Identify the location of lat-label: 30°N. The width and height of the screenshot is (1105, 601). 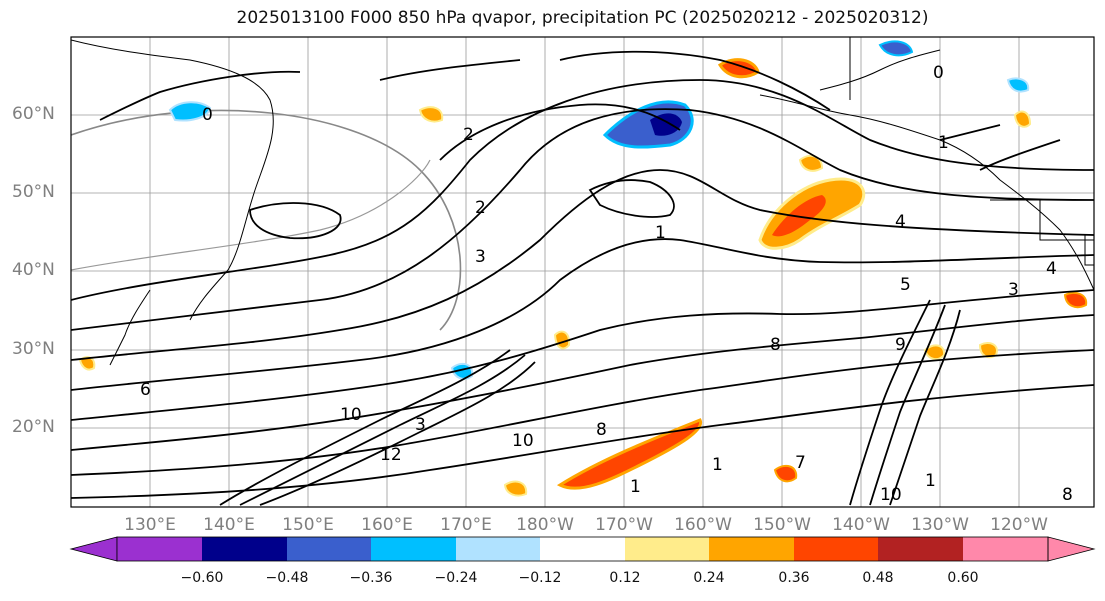
(33, 349).